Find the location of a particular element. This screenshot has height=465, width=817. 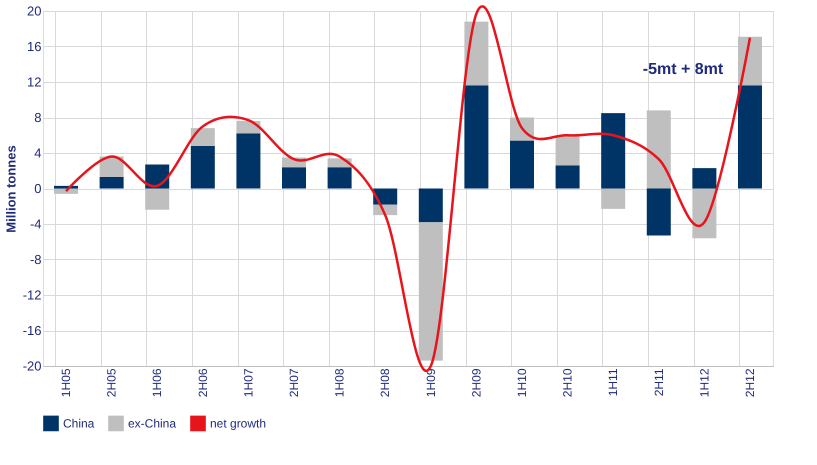

x-tick-label: 2H12 is located at coordinates (749, 383).